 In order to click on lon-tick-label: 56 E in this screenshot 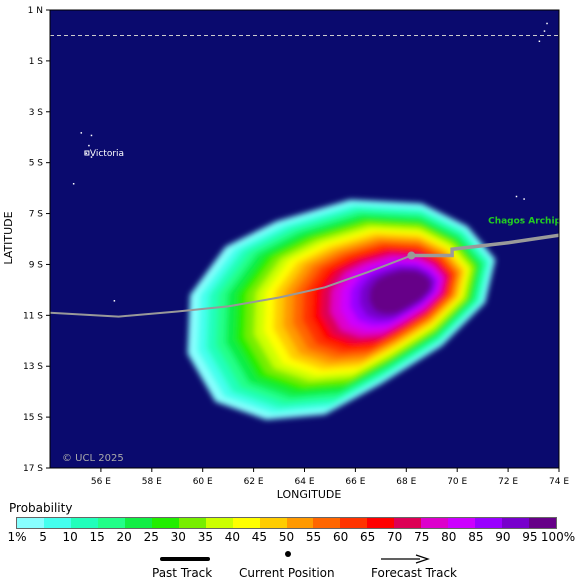, I will do `click(101, 482)`.